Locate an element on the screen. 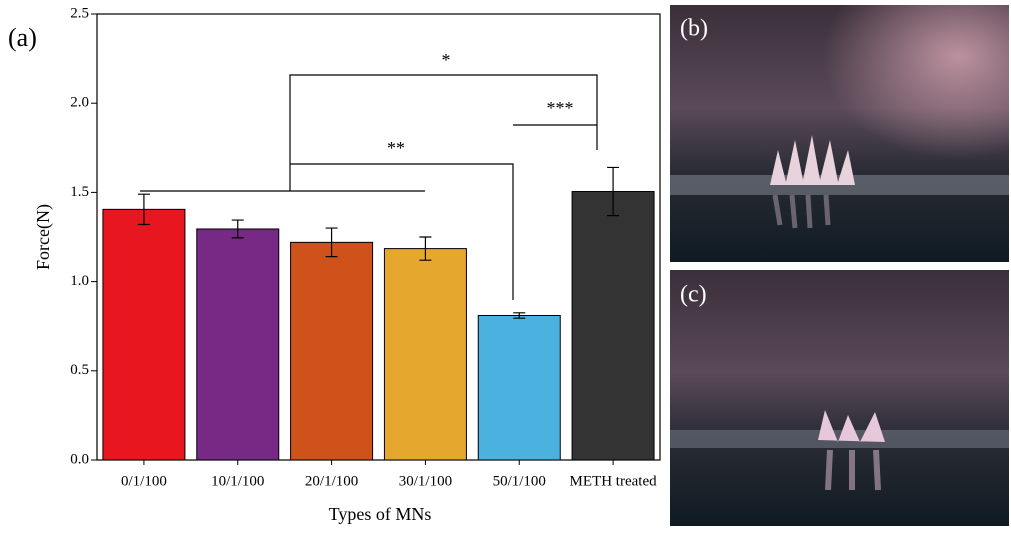  panel-label: (b) is located at coordinates (694, 29).